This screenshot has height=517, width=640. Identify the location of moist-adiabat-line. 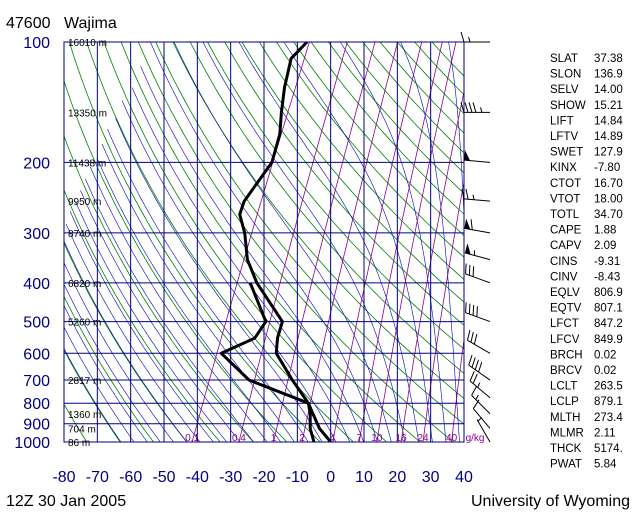
(172, 315).